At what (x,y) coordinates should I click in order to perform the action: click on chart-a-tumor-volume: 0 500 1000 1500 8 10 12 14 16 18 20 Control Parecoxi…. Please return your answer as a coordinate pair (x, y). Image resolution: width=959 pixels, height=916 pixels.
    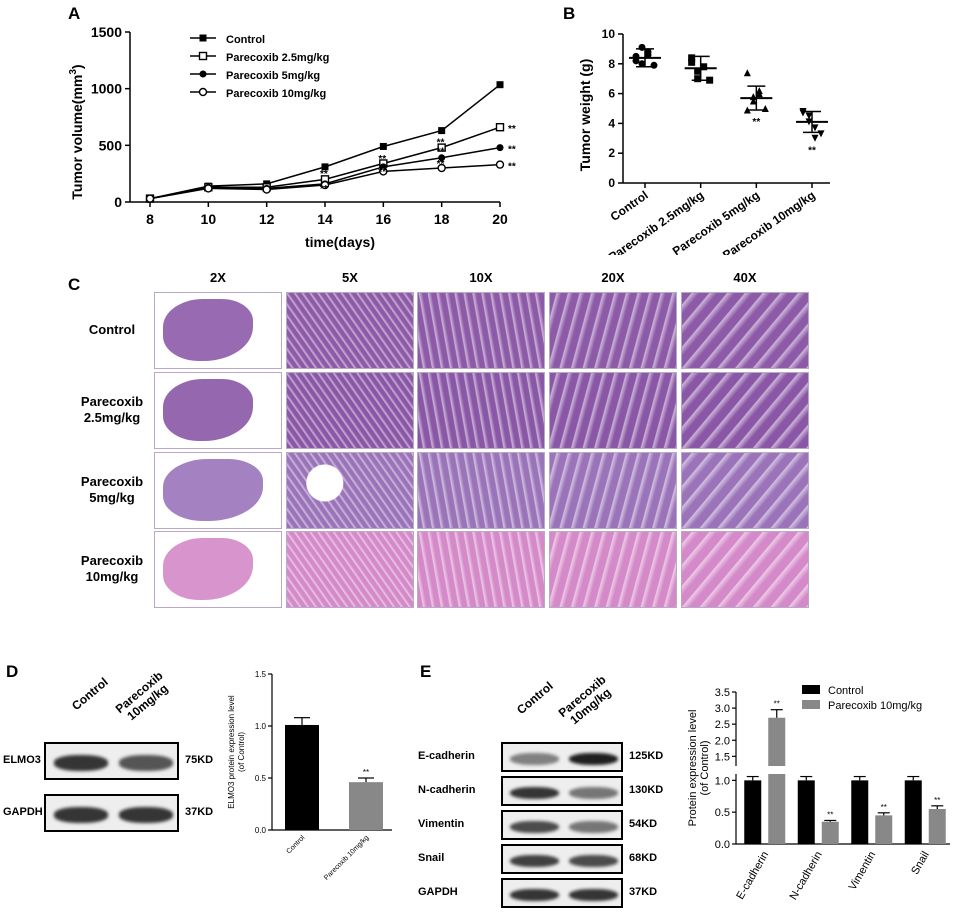
    Looking at the image, I should click on (292, 137).